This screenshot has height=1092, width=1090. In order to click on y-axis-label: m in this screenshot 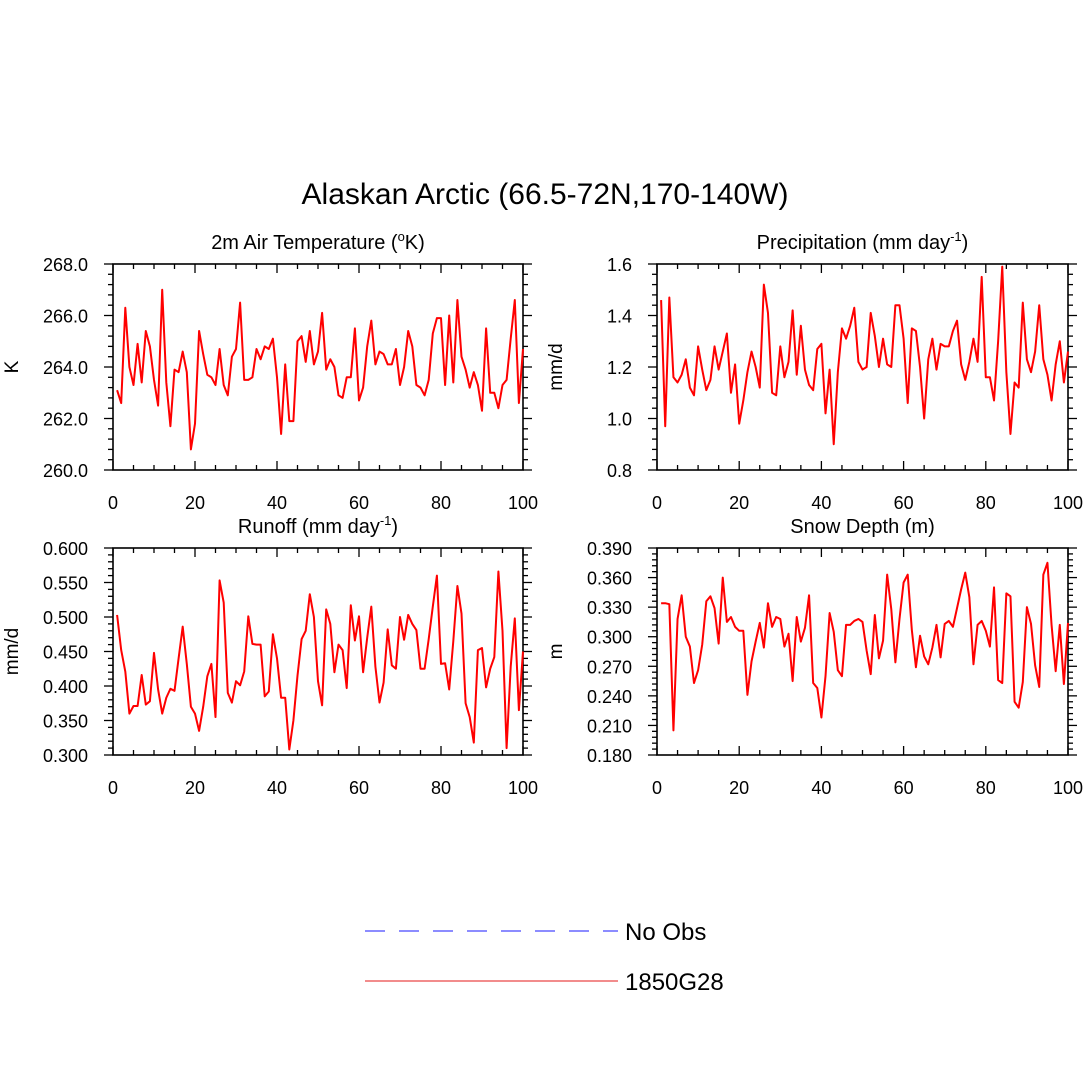, I will do `click(556, 652)`.